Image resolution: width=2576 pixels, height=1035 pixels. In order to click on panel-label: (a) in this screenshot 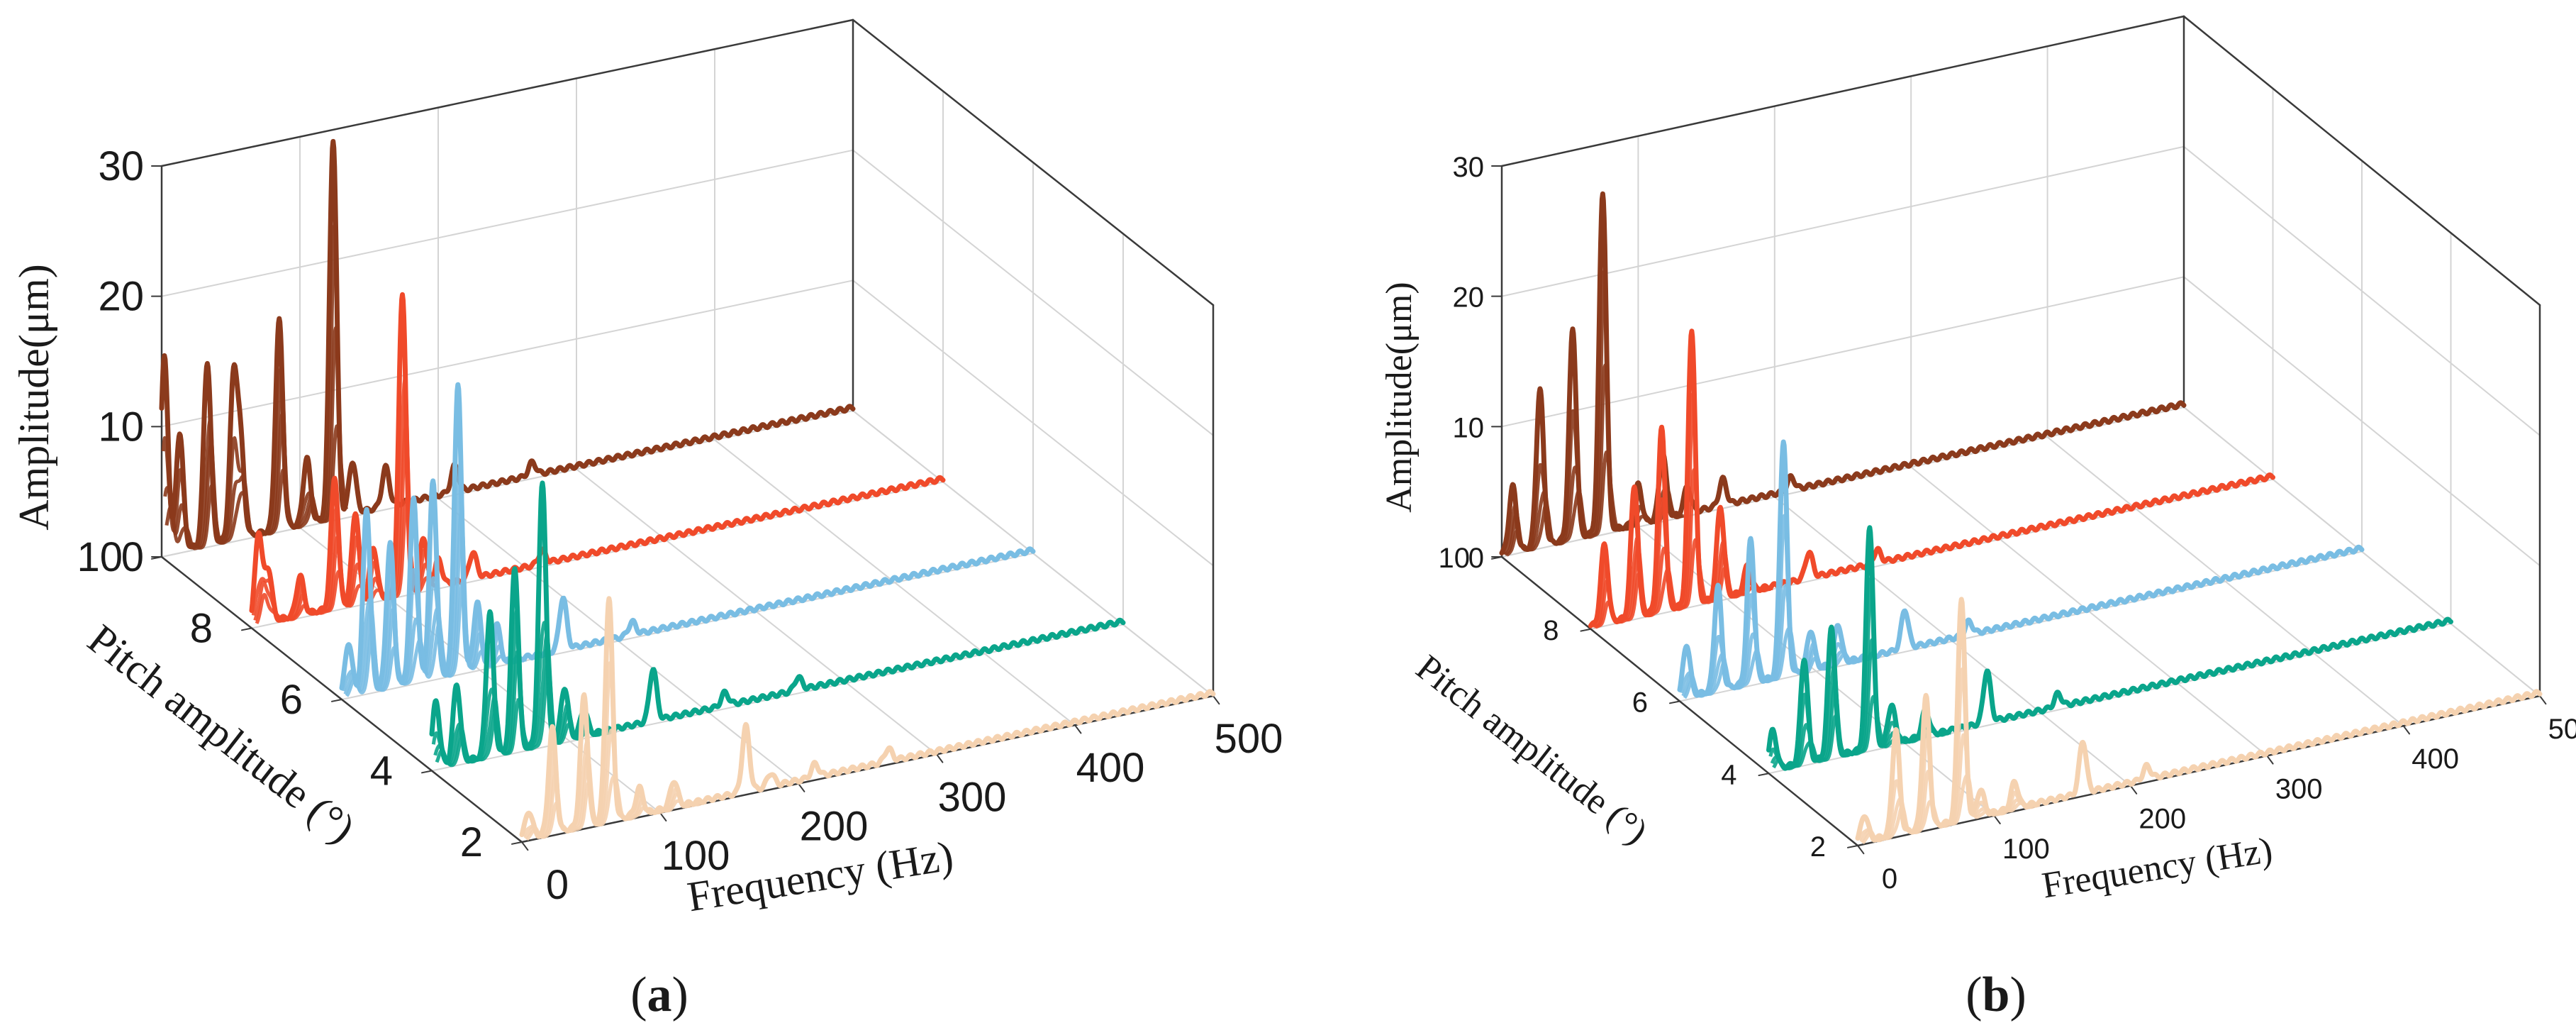, I will do `click(659, 995)`.